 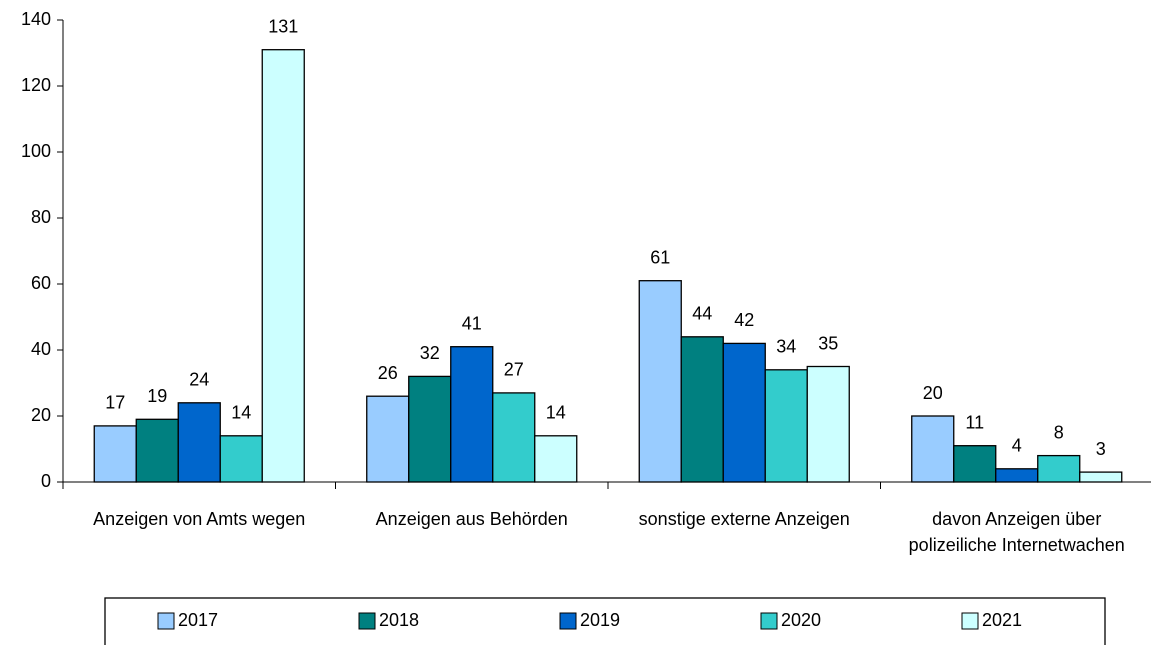 What do you see at coordinates (744, 320) in the screenshot?
I see `data-label: 42` at bounding box center [744, 320].